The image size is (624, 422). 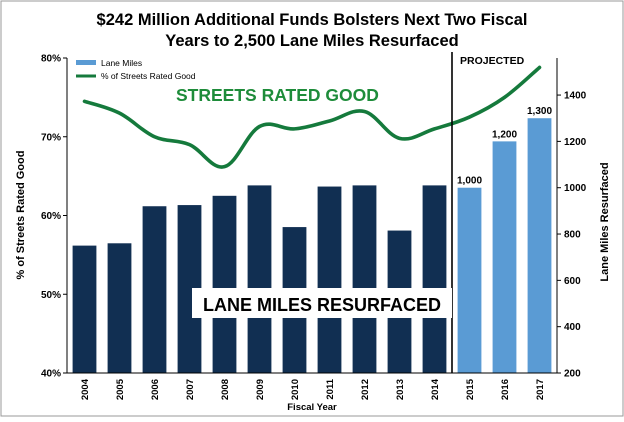 I want to click on bar-2007, so click(x=189, y=289).